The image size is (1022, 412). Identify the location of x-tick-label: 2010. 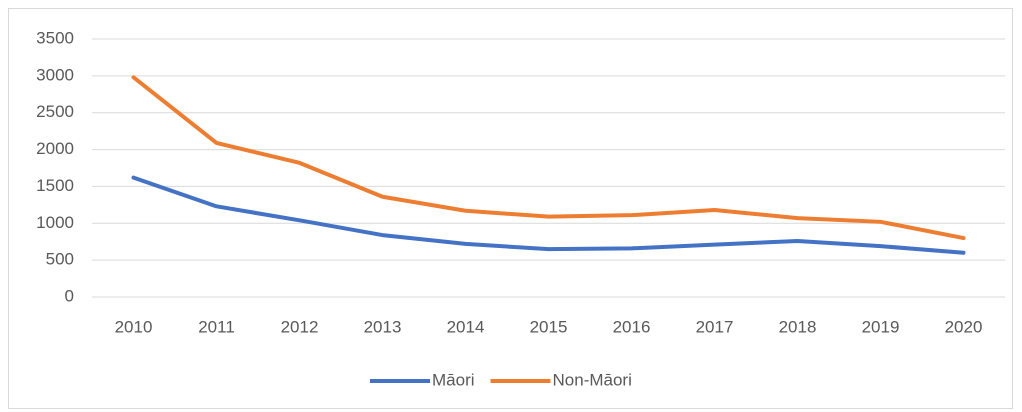
(134, 326).